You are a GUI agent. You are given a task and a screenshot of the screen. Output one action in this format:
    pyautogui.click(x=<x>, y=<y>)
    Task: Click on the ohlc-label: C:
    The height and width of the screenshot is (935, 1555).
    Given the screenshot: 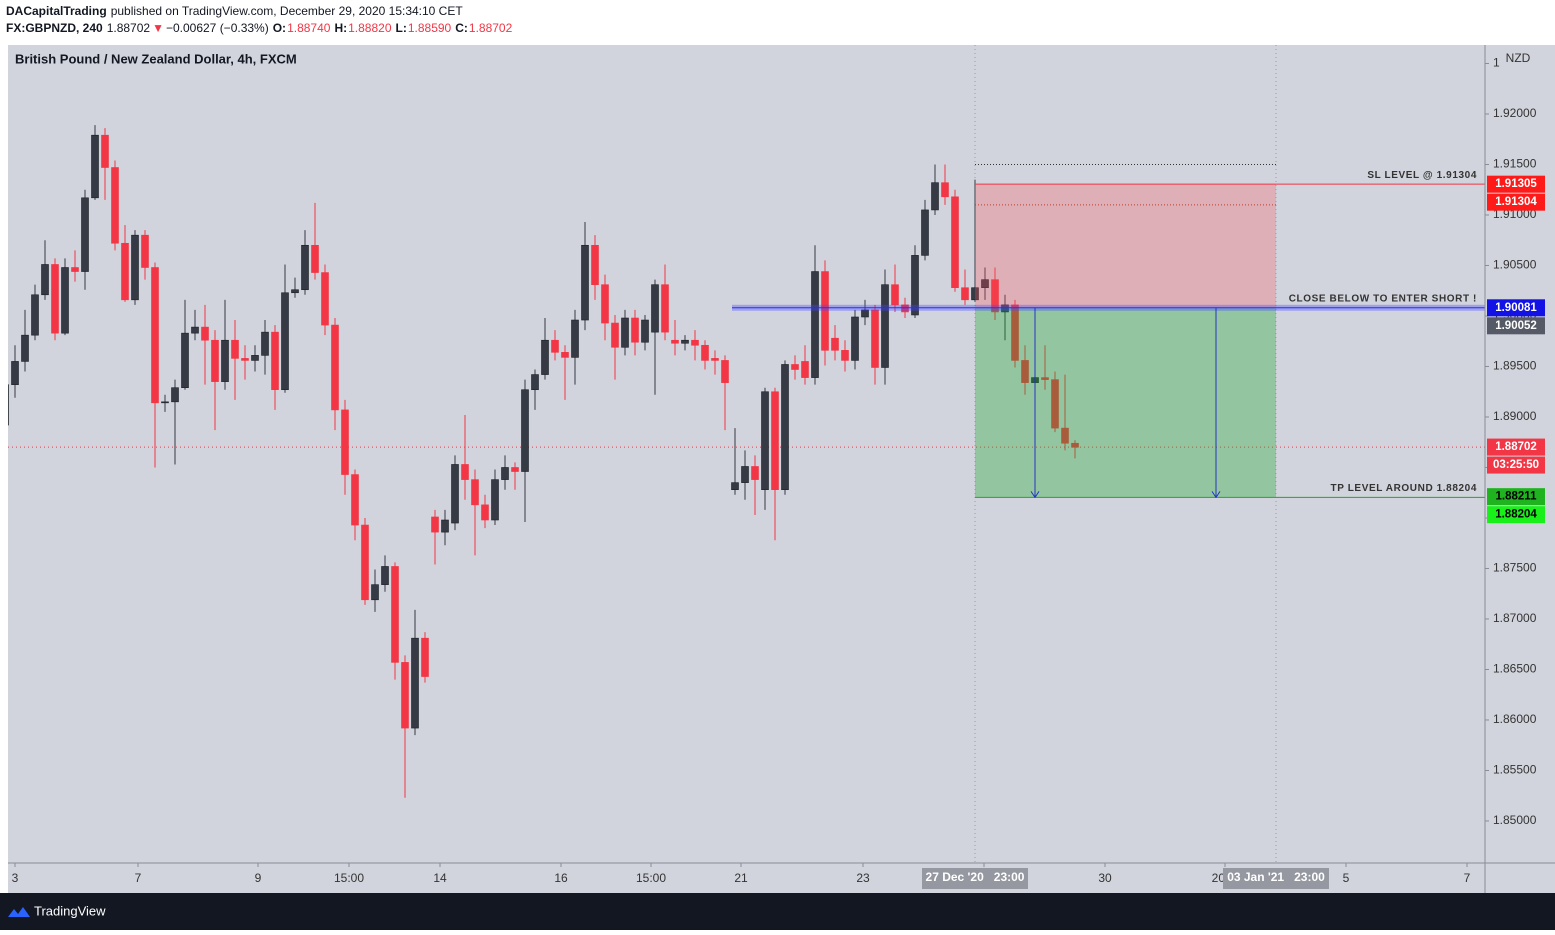 What is the action you would take?
    pyautogui.click(x=461, y=28)
    